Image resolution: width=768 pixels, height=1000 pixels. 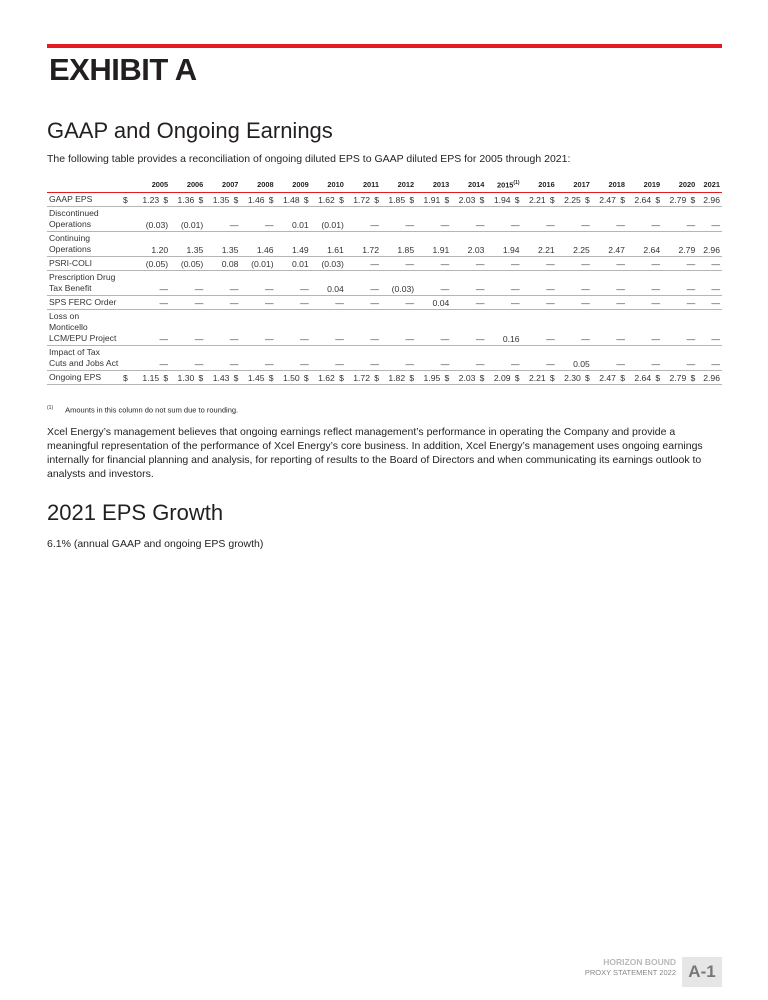 I want to click on year-label: 2005, so click(x=160, y=185).